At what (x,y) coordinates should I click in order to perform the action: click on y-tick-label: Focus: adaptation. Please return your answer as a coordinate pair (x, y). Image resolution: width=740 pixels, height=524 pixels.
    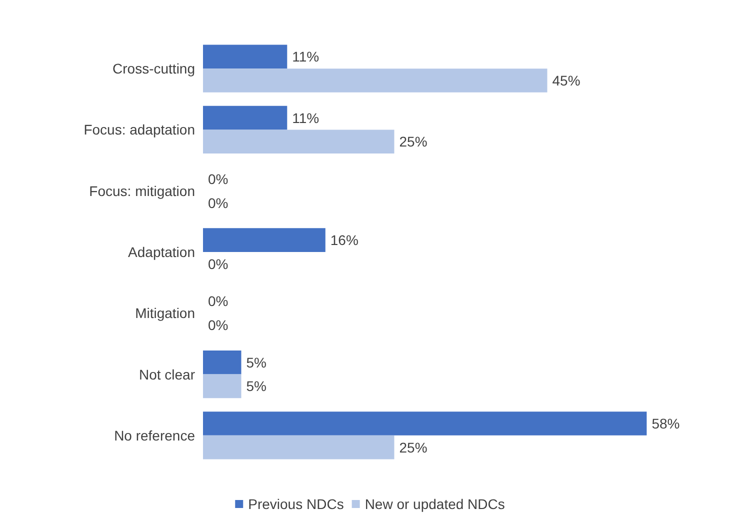
    Looking at the image, I should click on (139, 130).